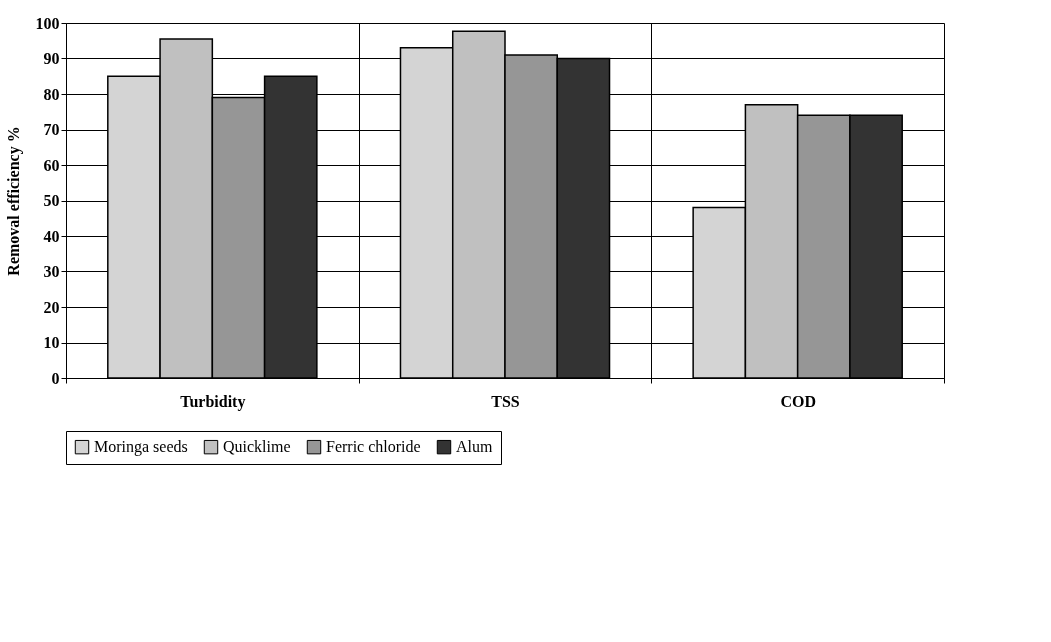  I want to click on x-tick-label: Turbidity, so click(213, 401).